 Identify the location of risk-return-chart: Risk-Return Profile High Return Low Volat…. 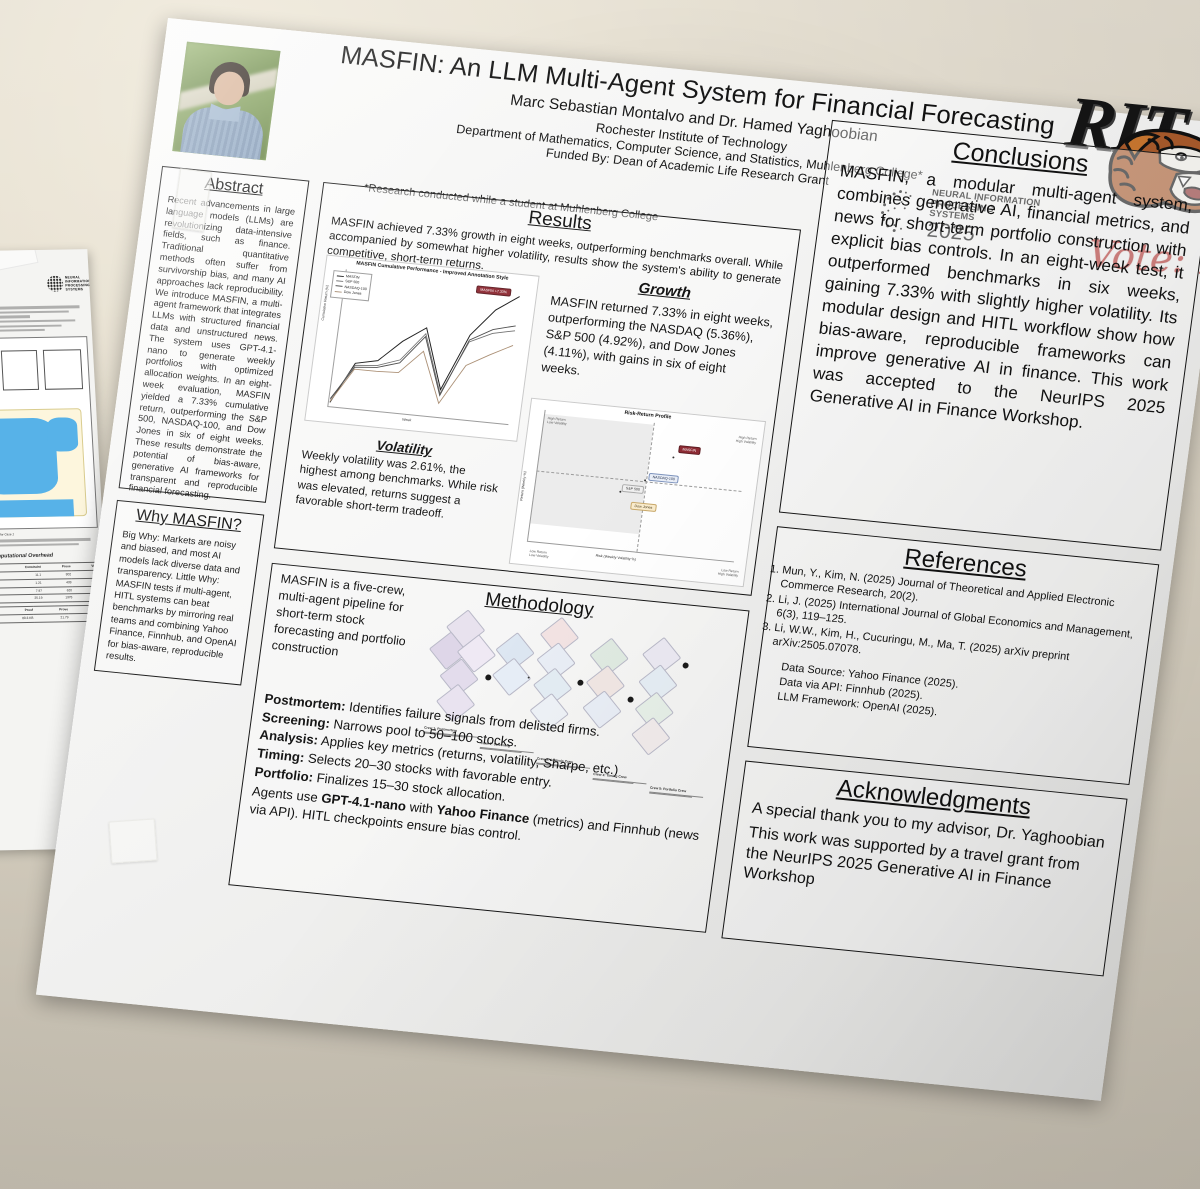
(637, 492).